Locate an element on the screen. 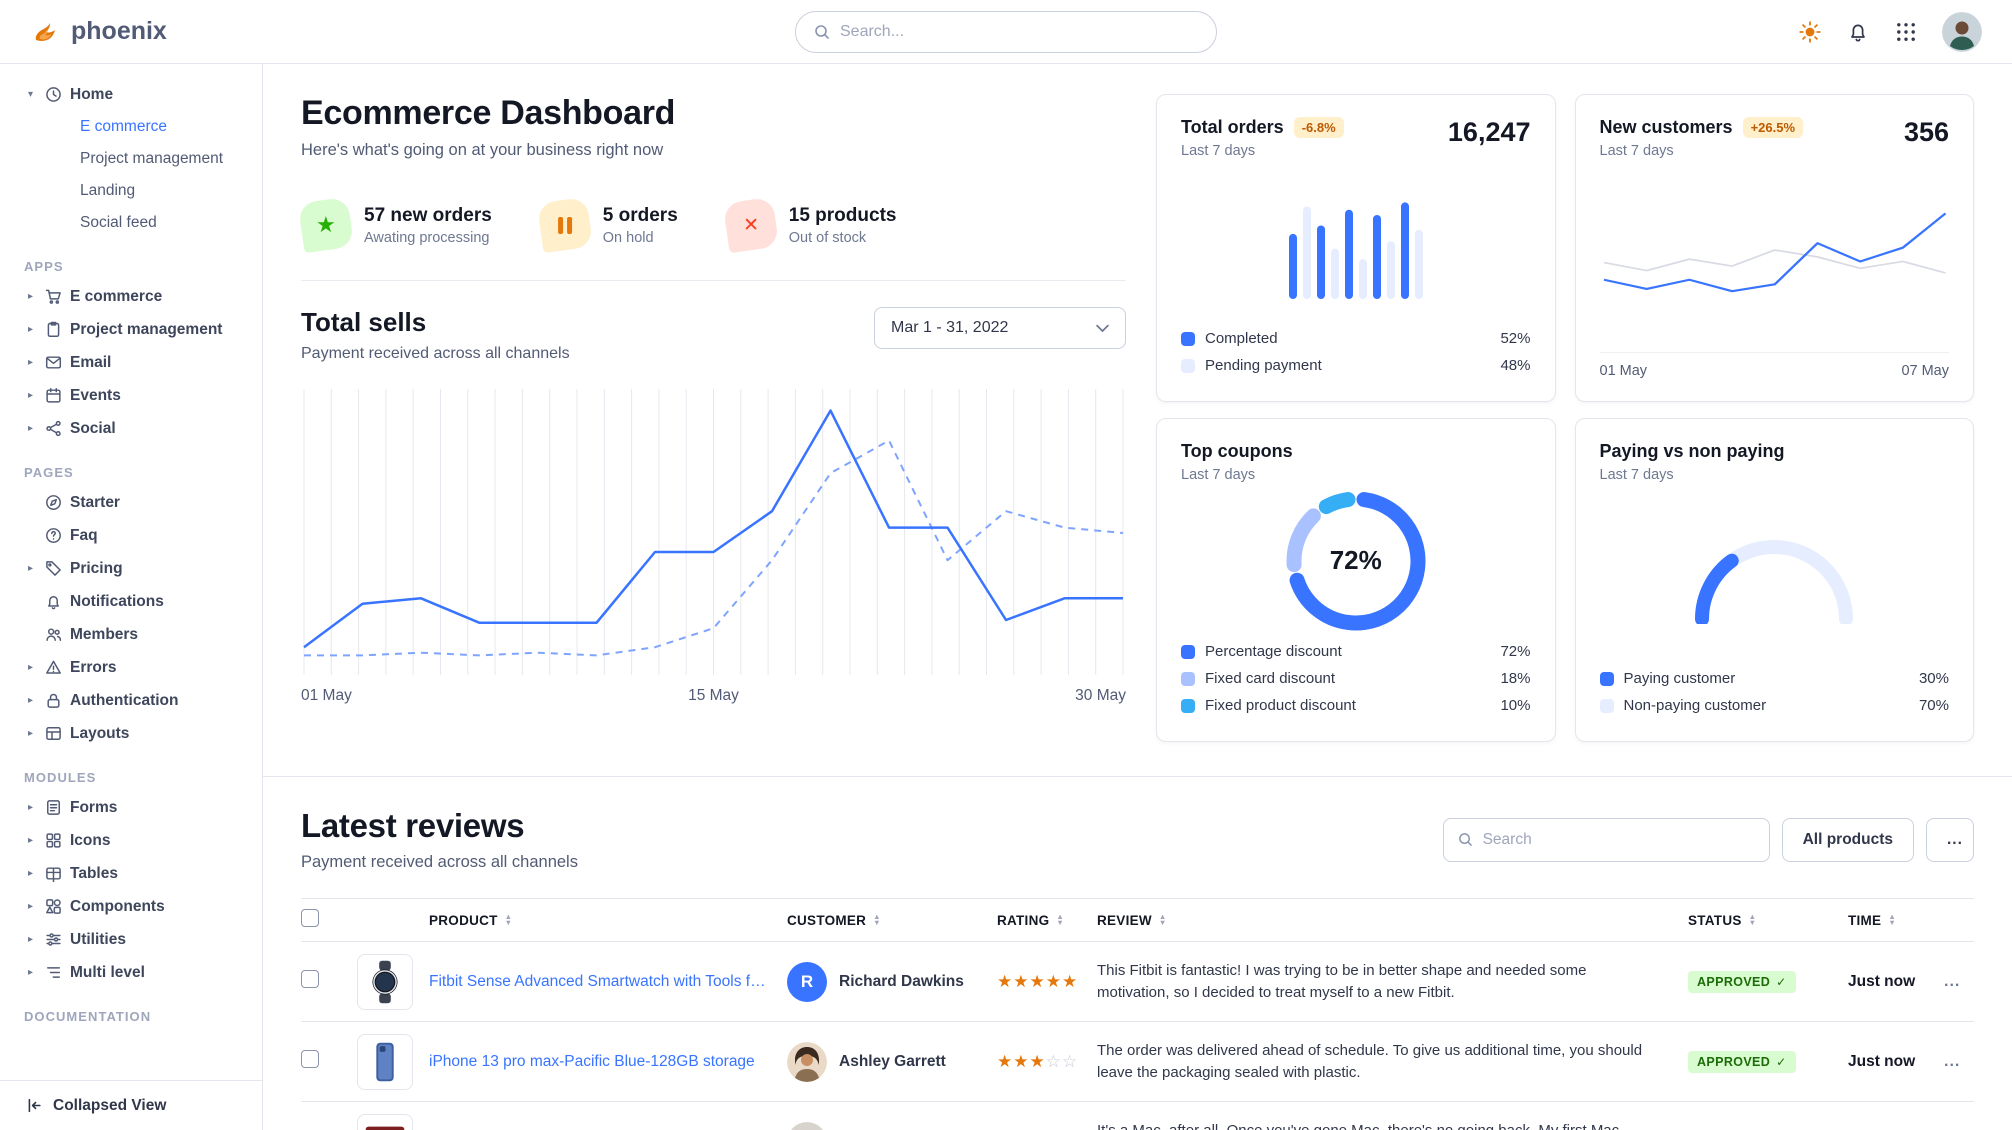 The width and height of the screenshot is (2012, 1130). sidebar-item-social: ▸ Social is located at coordinates (133, 428).